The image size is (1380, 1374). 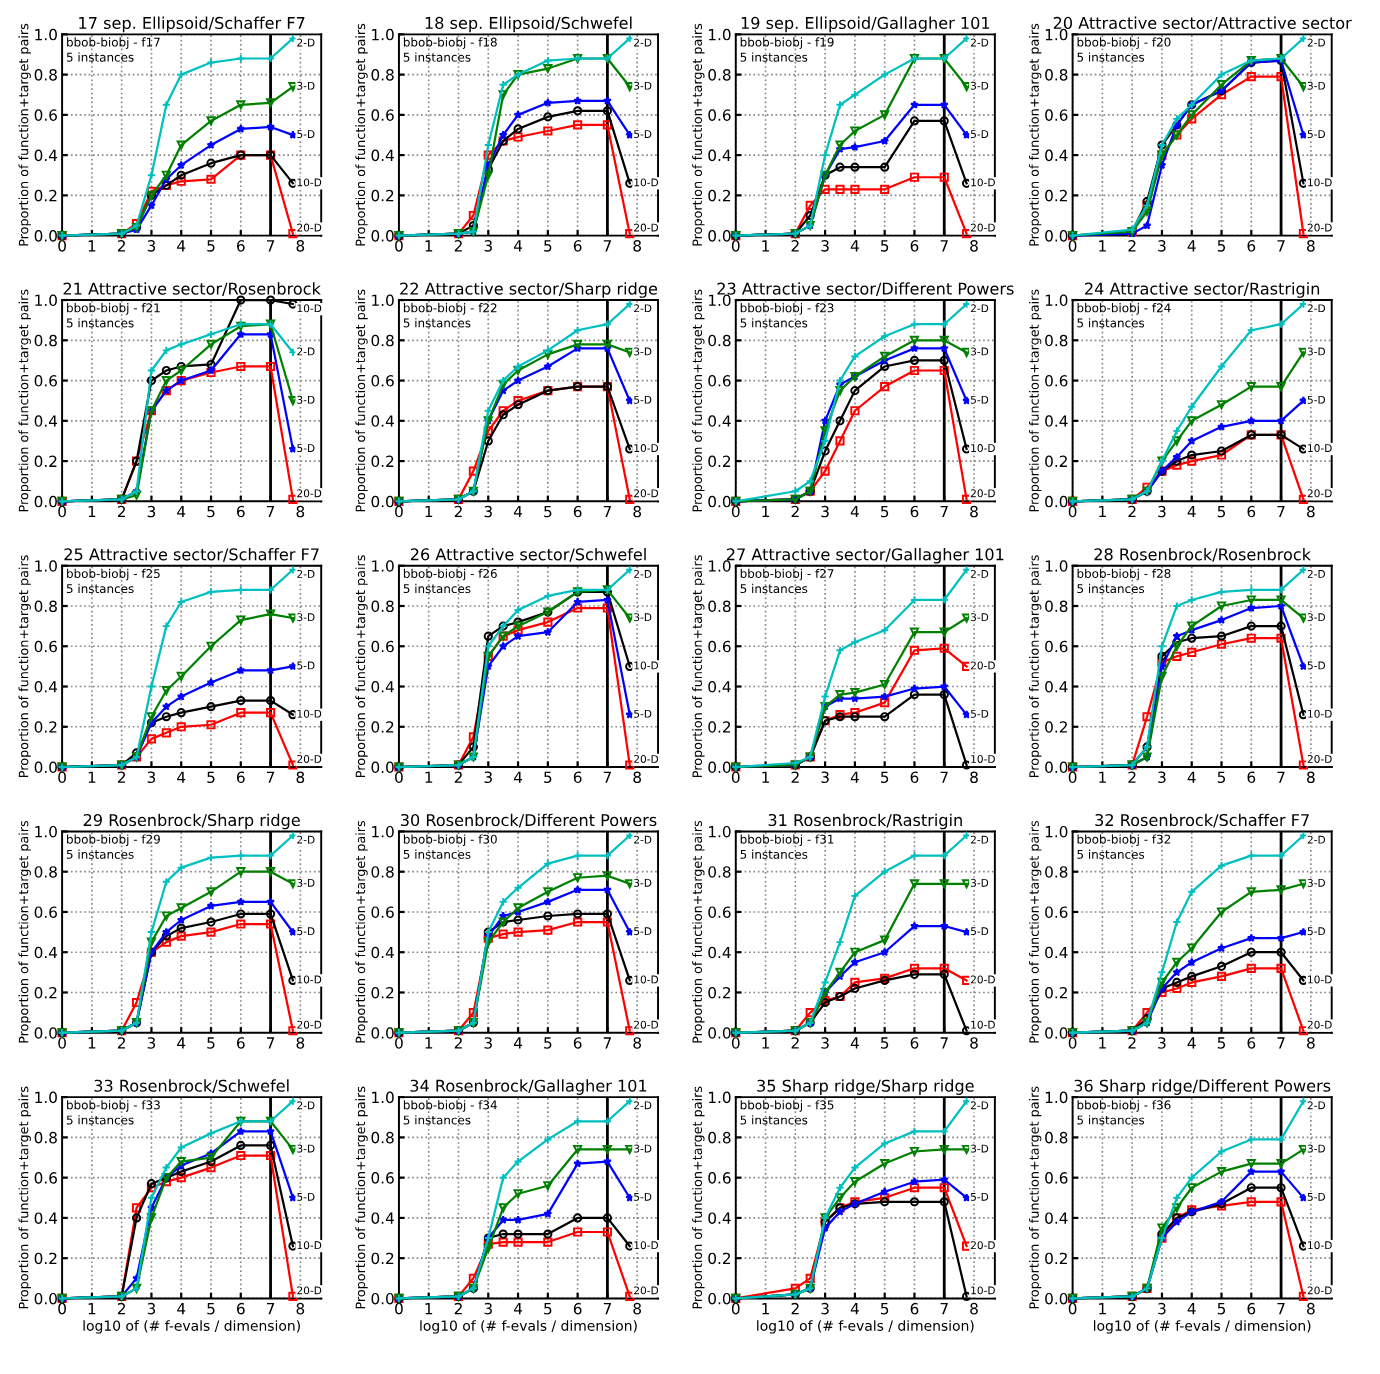 What do you see at coordinates (192, 24) in the screenshot?
I see `chart-title: 17 sep. Ellipsoid/Schaffer F7` at bounding box center [192, 24].